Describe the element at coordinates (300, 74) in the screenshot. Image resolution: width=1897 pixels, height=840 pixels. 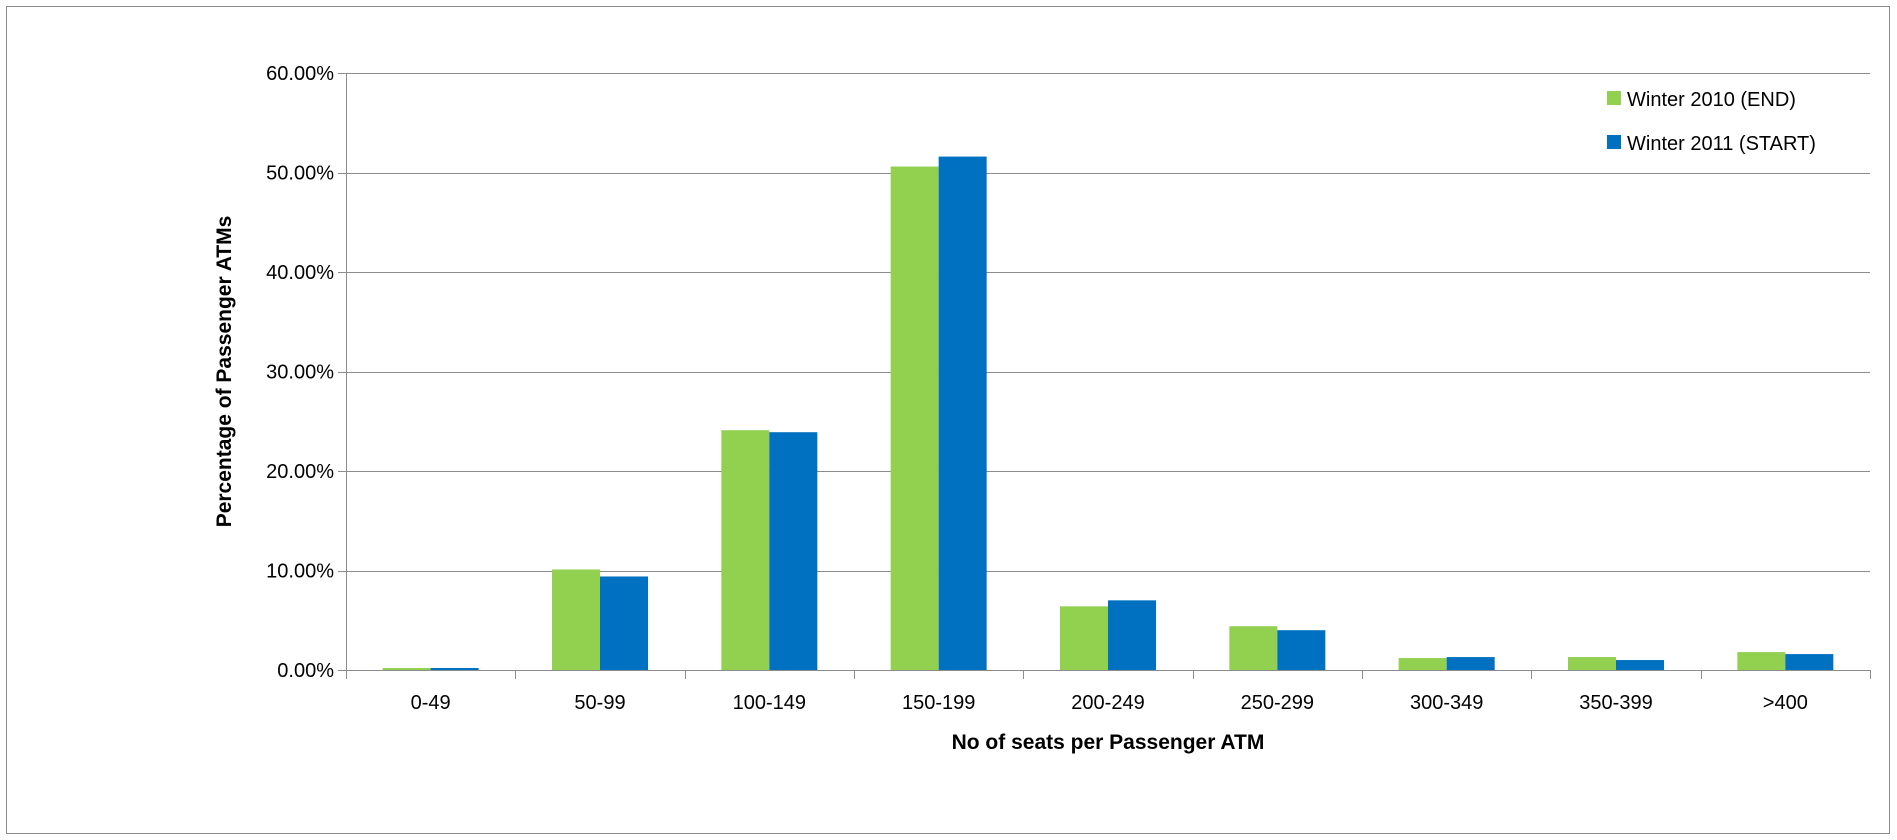
I see `y-tick-label: 60.00%` at that location.